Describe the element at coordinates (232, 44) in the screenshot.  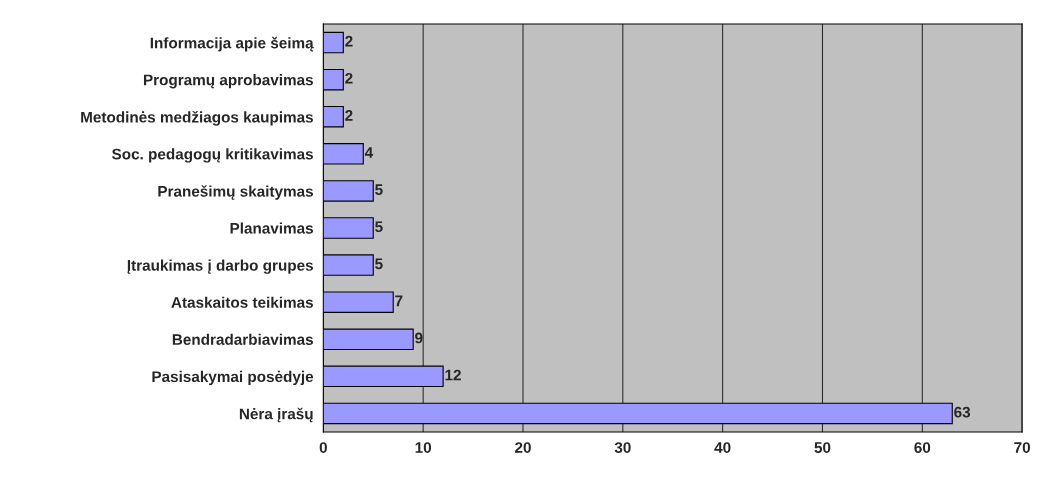
I see `y-tick-label: Informacija apie šeimą` at that location.